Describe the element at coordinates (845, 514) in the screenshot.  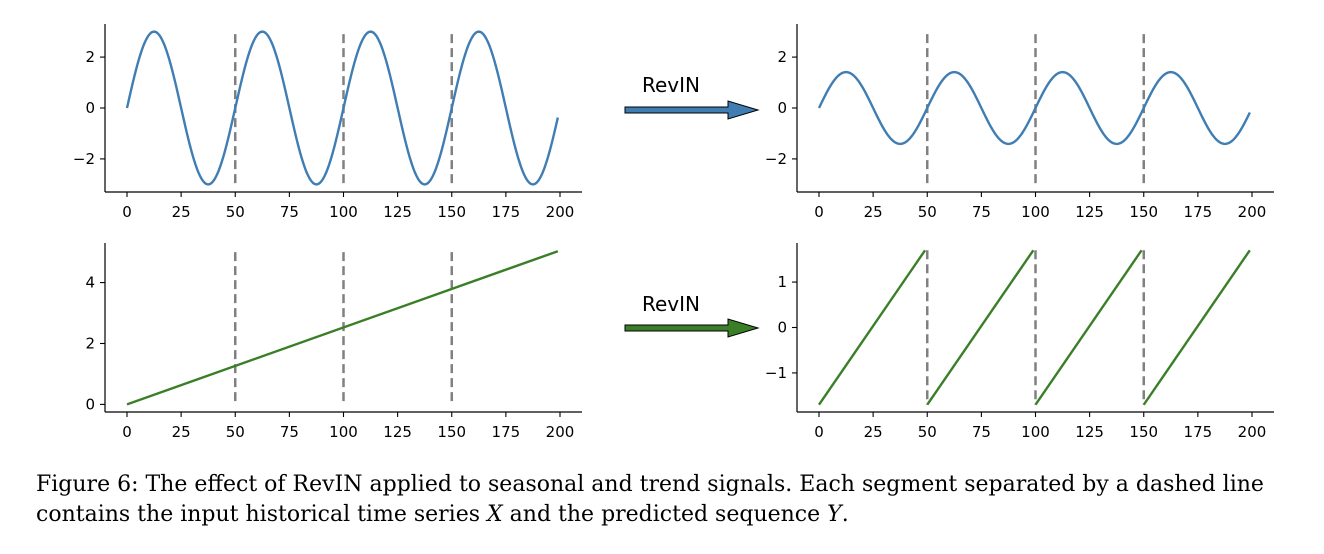
I see `caption-text-3: .` at that location.